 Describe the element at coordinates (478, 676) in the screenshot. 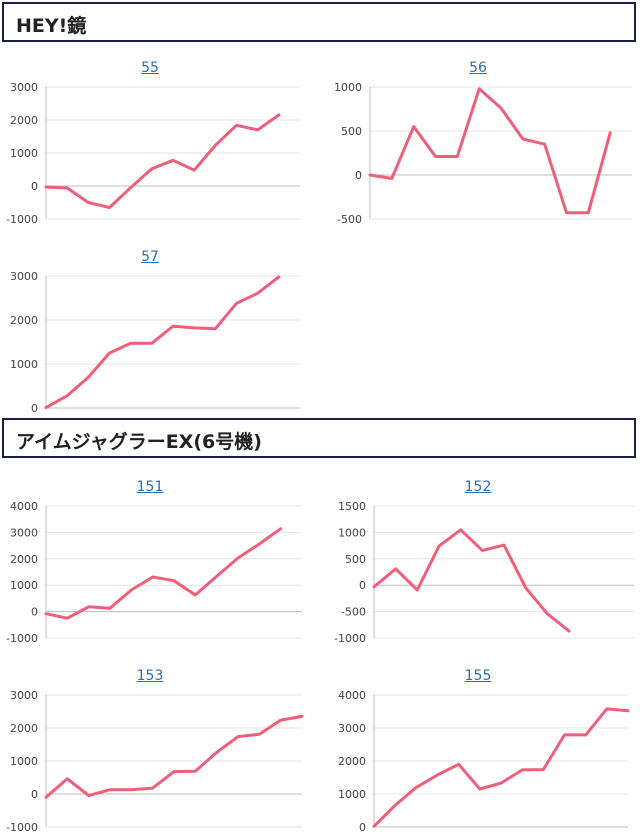

I see `chart-title-link: 155` at that location.